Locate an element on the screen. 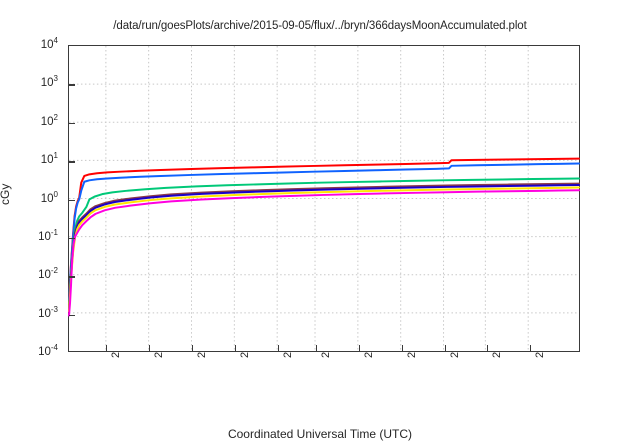 The image size is (640, 448). y-axis-tick-label: 10⁴ is located at coordinates (49, 43).